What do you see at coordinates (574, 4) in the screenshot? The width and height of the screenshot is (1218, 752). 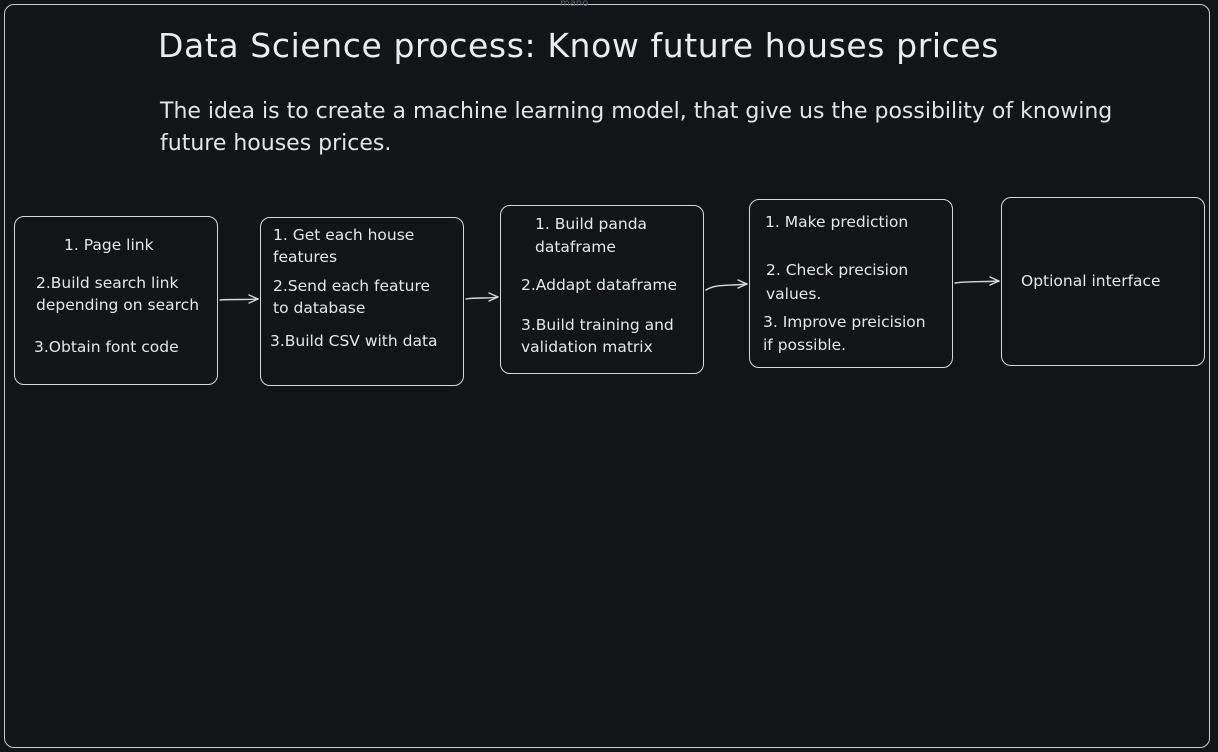 I see `frame-label: mano` at bounding box center [574, 4].